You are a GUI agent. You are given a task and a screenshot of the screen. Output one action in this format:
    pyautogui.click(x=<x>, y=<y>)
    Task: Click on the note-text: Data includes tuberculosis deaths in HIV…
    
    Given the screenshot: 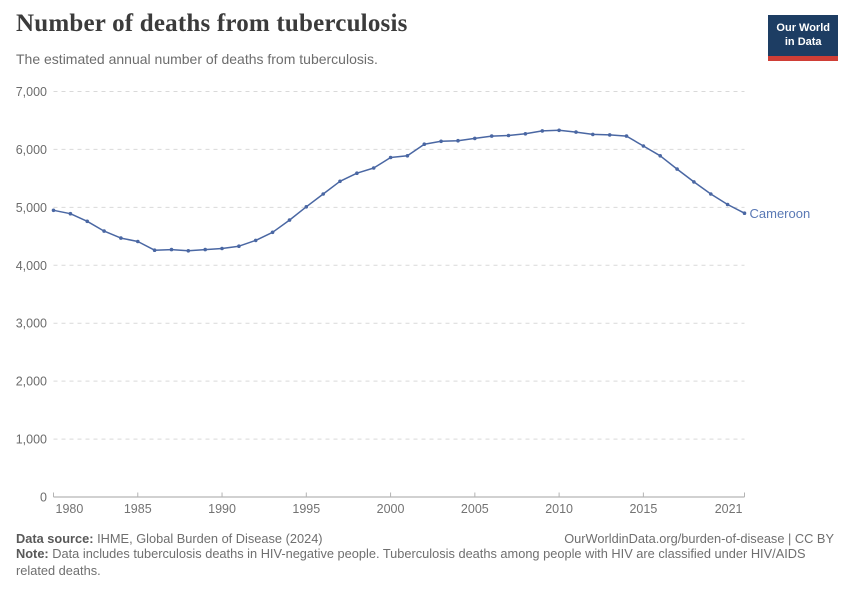 What is the action you would take?
    pyautogui.click(x=411, y=562)
    